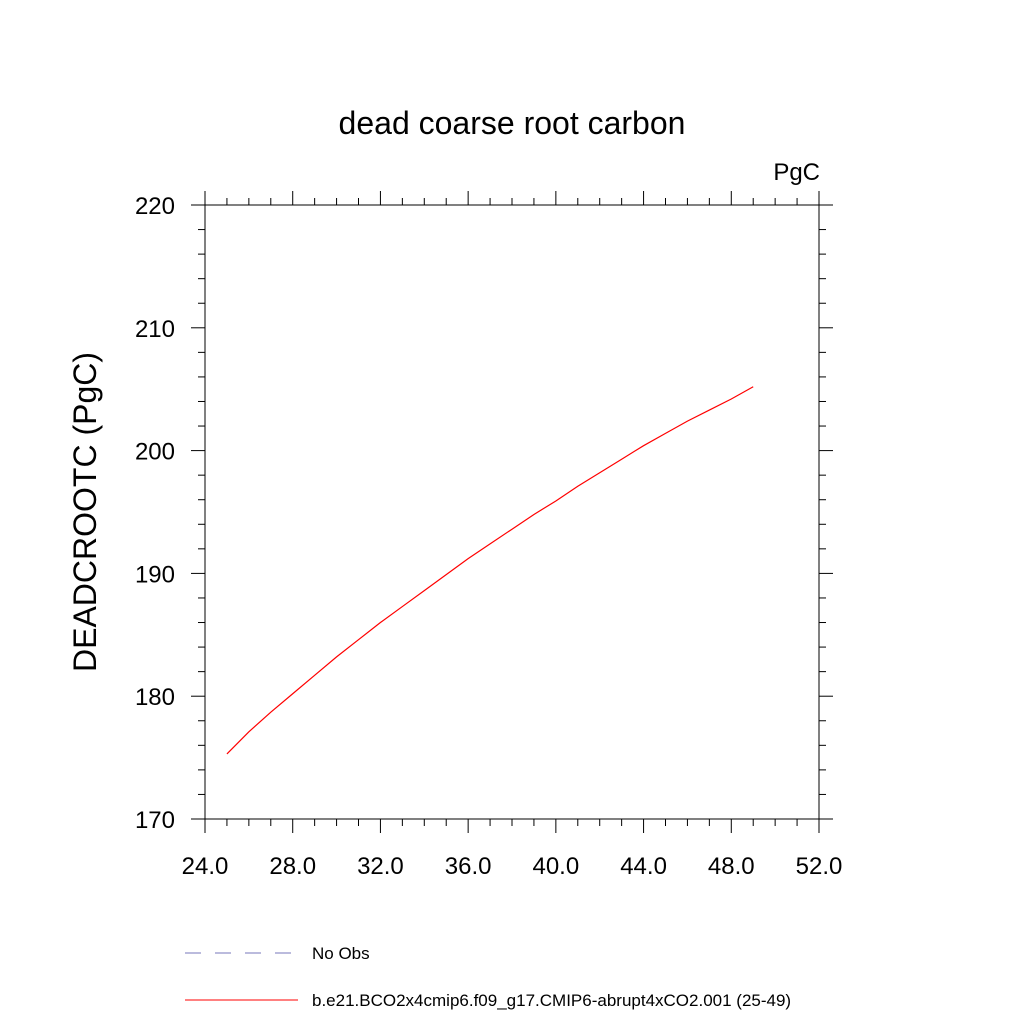 The width and height of the screenshot is (1024, 1024). Describe the element at coordinates (512, 123) in the screenshot. I see `chart-title: dead coarse root carbon` at that location.